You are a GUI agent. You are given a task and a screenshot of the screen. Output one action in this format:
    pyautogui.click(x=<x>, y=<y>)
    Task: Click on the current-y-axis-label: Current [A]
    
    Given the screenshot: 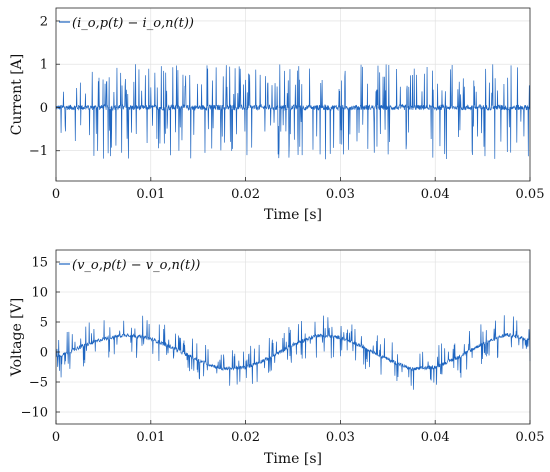 What is the action you would take?
    pyautogui.click(x=17, y=95)
    